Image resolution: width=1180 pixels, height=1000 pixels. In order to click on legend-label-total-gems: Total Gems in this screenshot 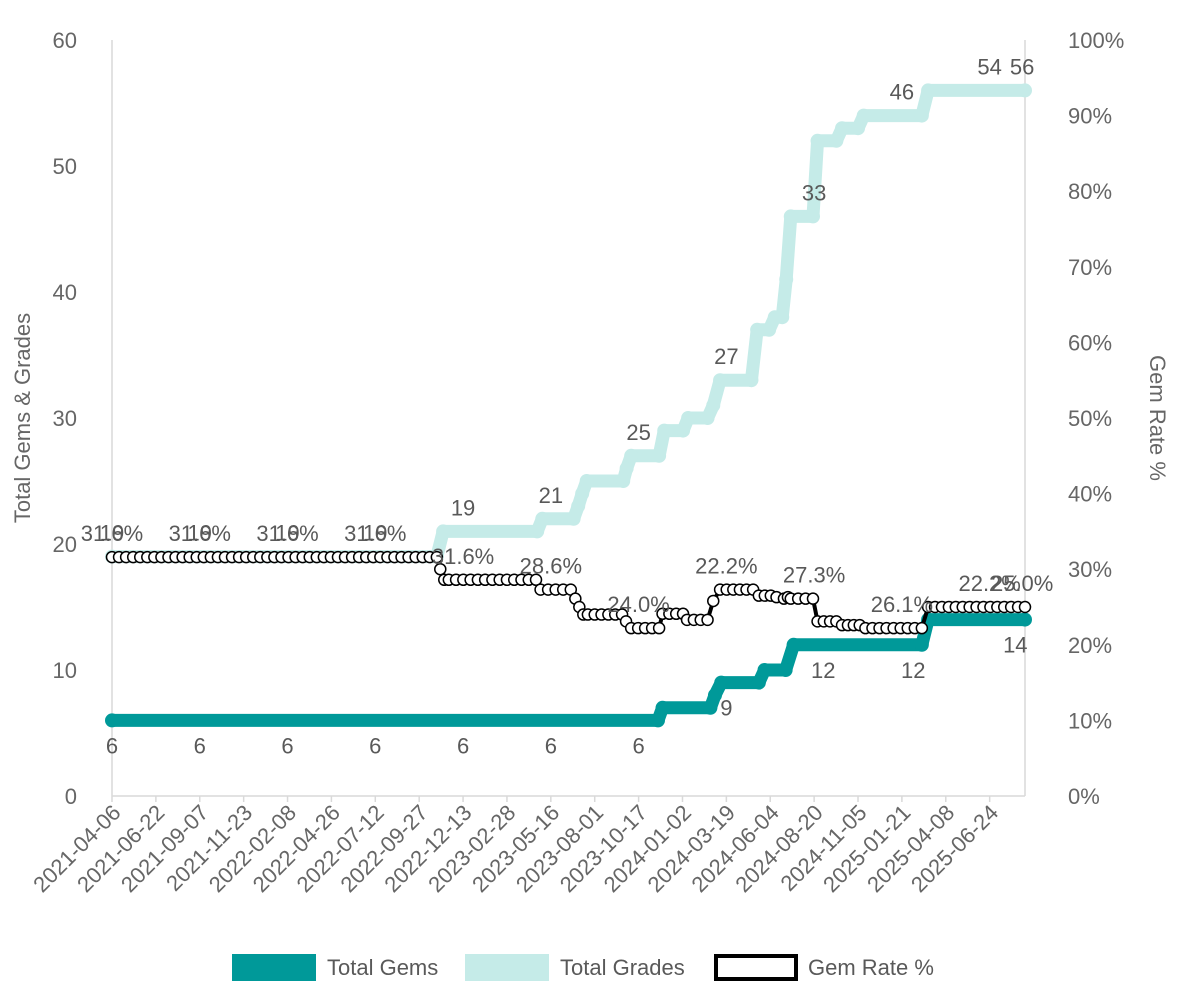, I will do `click(382, 967)`.